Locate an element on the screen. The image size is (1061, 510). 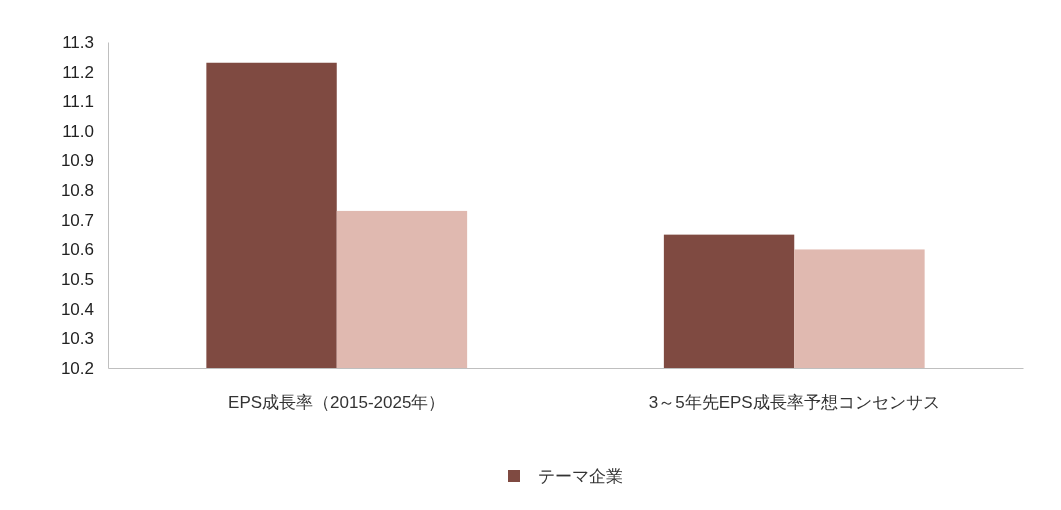
x-tick-label: 3～5年先EPS成長率予想コンセンサス is located at coordinates (794, 403).